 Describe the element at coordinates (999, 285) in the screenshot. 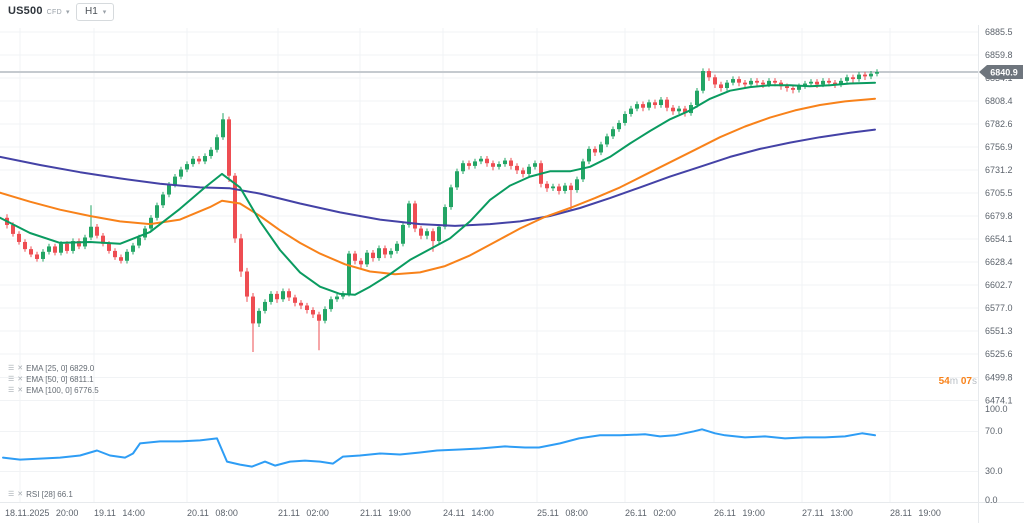

I see `price-axis-label: 6602.7` at that location.